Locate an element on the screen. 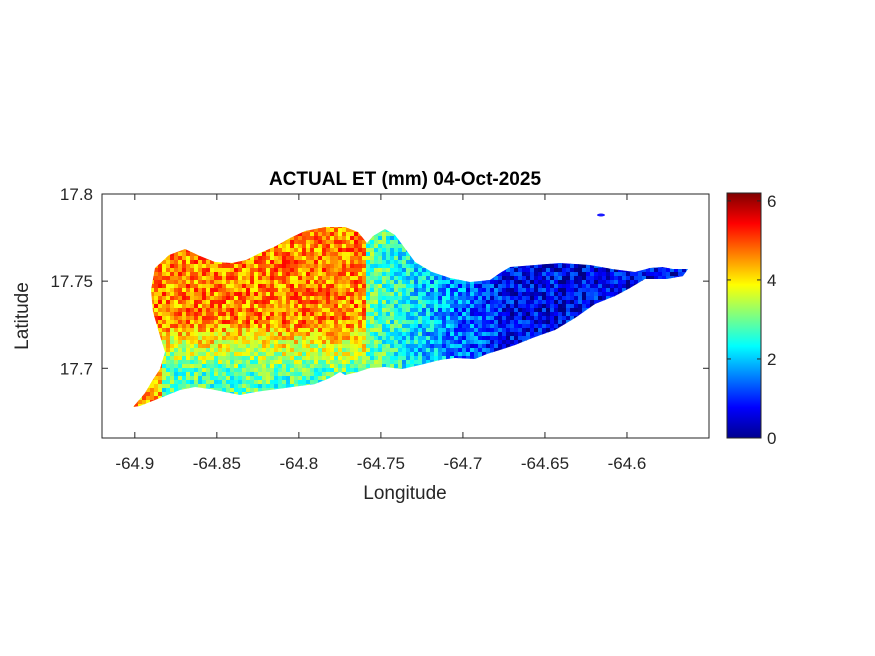 This screenshot has width=875, height=656. colorbar-ticks: 0 2 4 6 is located at coordinates (751, 320).